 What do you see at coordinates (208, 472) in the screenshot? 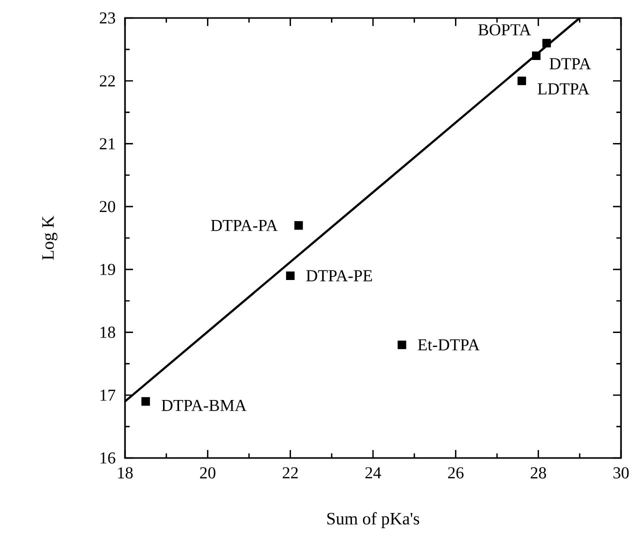
I see `x-tick-label: 20` at bounding box center [208, 472].